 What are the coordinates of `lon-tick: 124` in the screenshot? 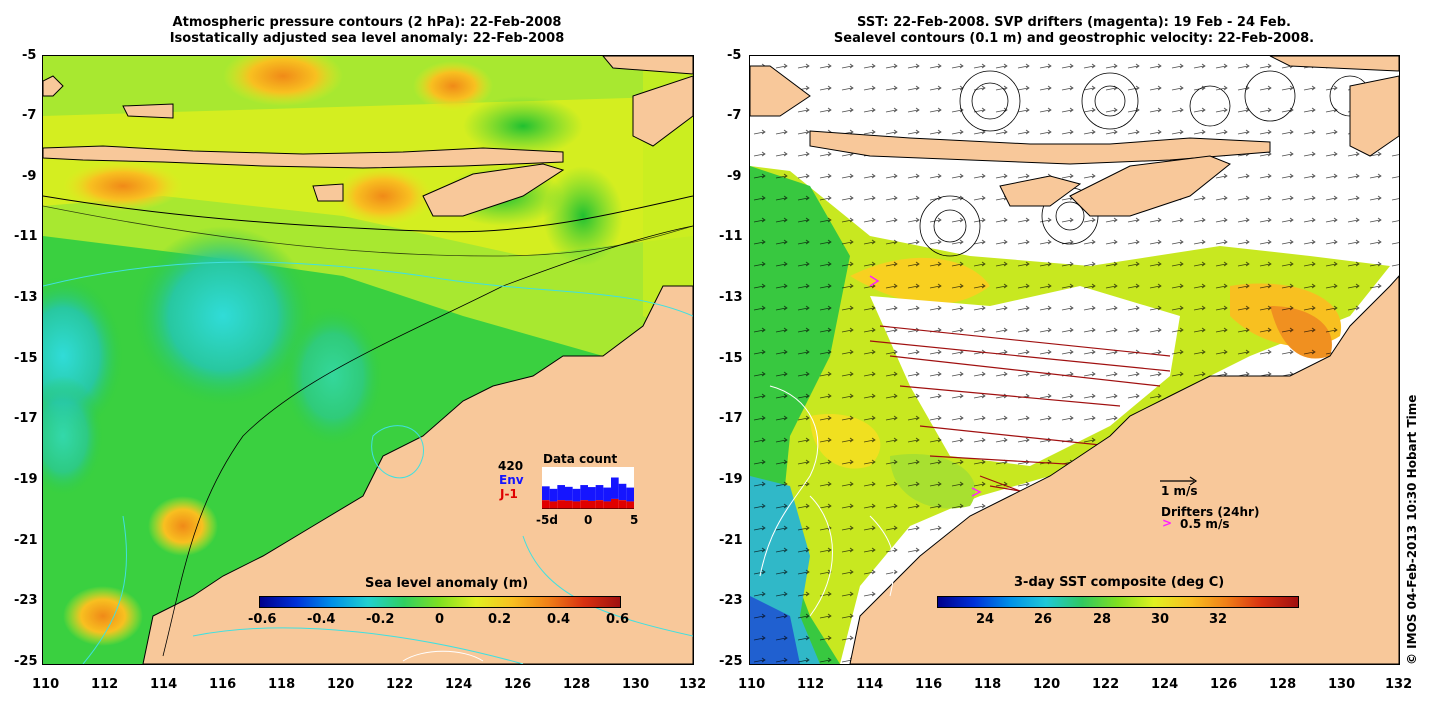 It's located at (1165, 684).